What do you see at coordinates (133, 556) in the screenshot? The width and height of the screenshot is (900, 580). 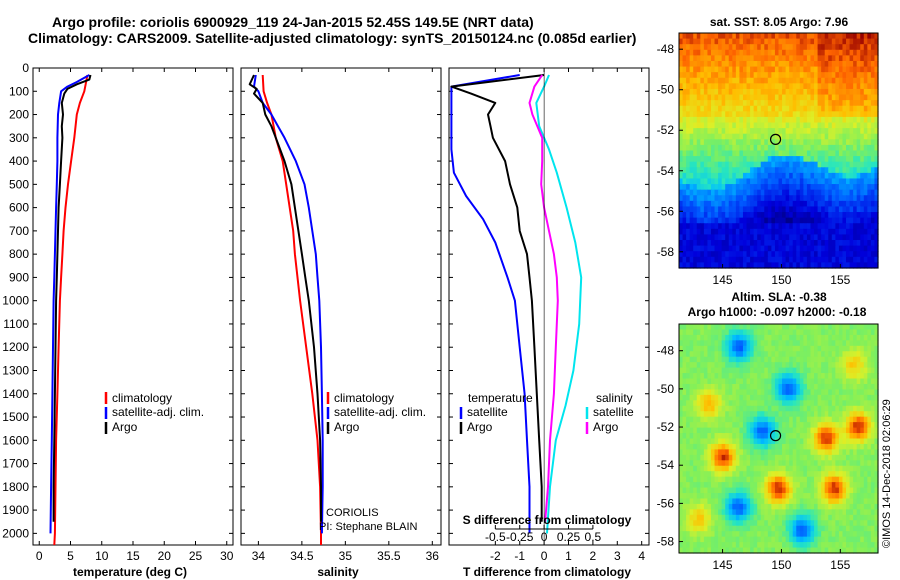 I see `x-tick-label: 15` at bounding box center [133, 556].